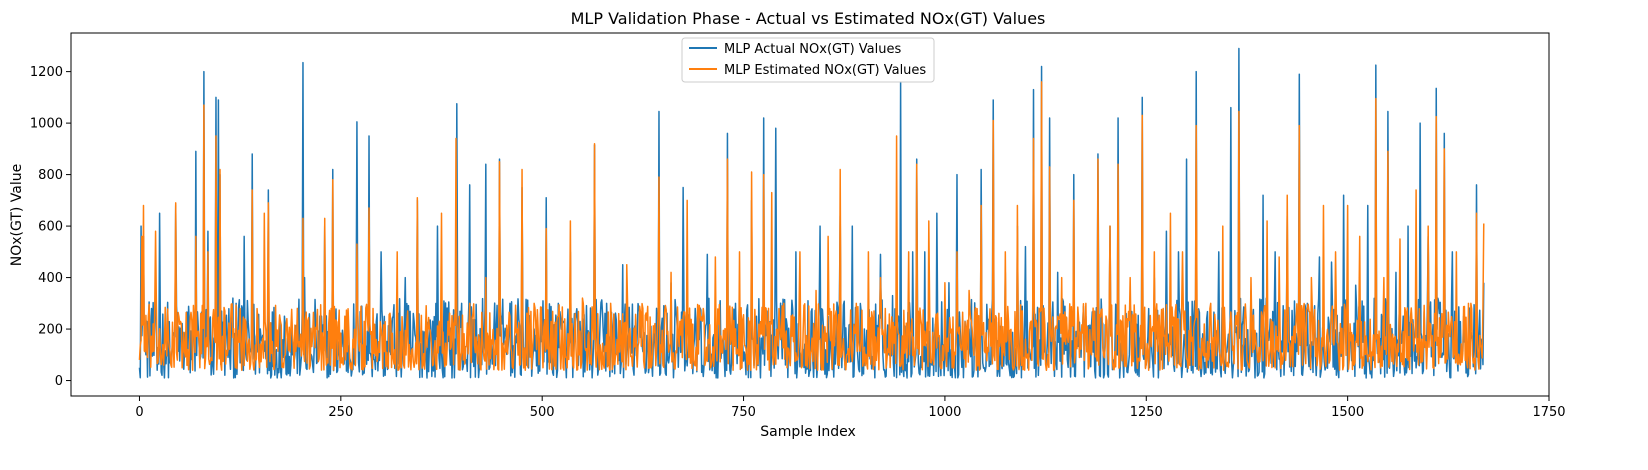 The height and width of the screenshot is (470, 1648). I want to click on x-tick-label: 500, so click(542, 412).